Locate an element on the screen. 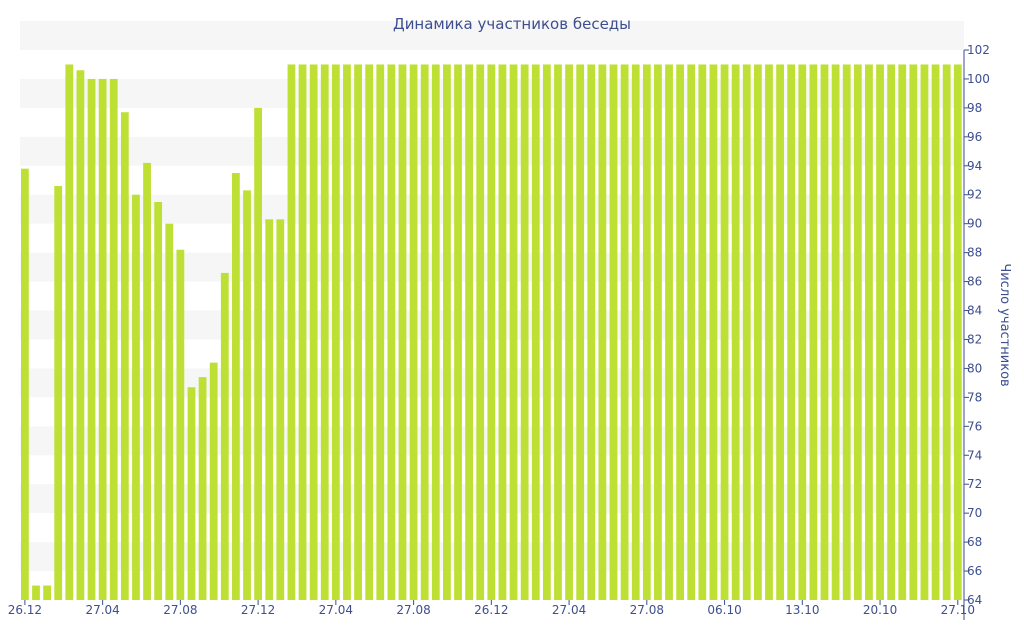  chart-title: Динамика участников беседы is located at coordinates (512, 24).